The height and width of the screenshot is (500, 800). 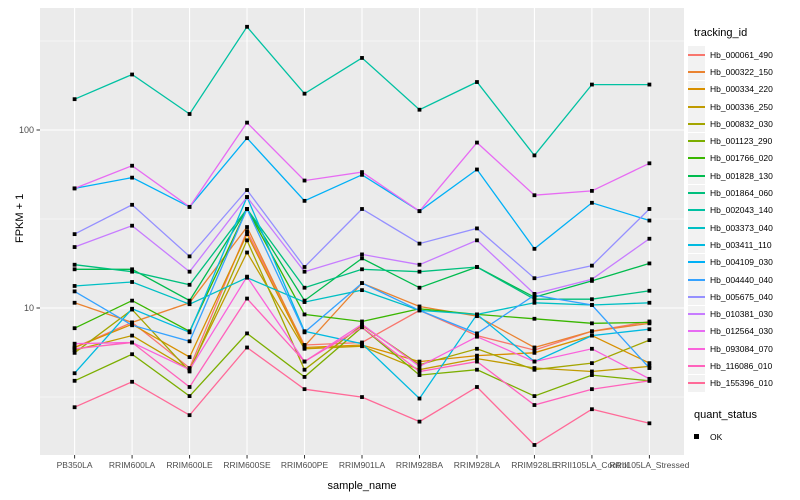 I want to click on legend-item: Hb_010381_030, so click(x=744, y=314).